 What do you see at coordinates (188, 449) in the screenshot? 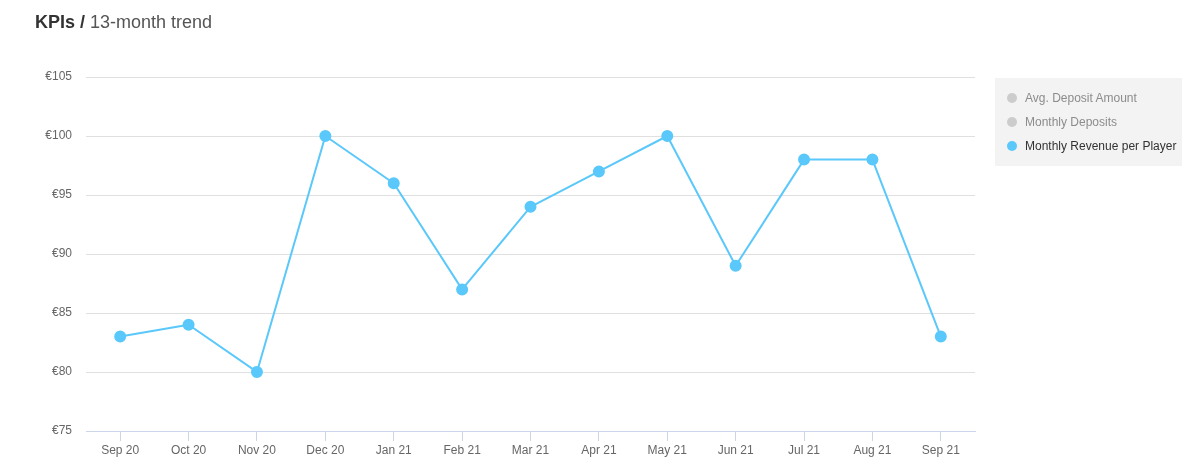
I see `x-tick-label: Oct 20` at bounding box center [188, 449].